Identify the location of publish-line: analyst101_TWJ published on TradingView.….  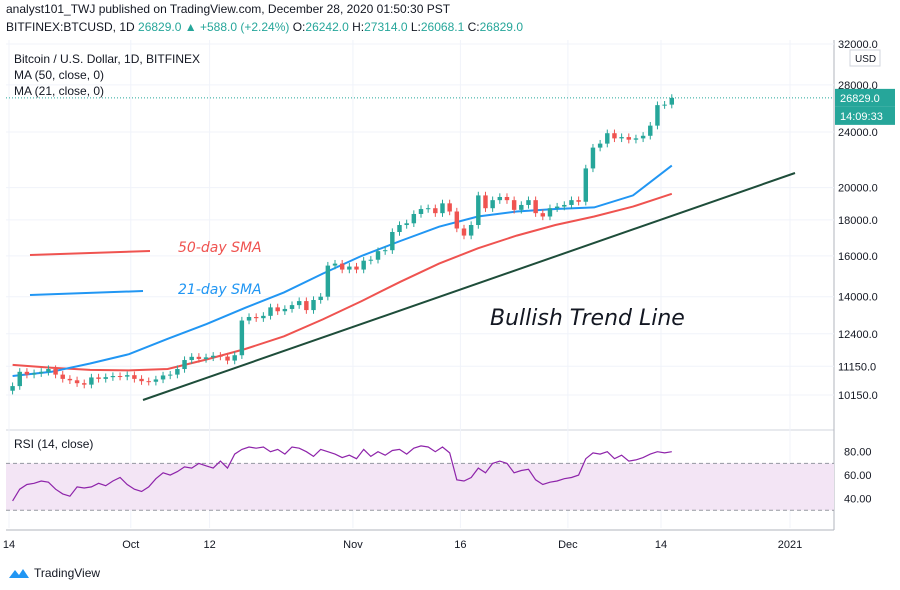
(228, 9).